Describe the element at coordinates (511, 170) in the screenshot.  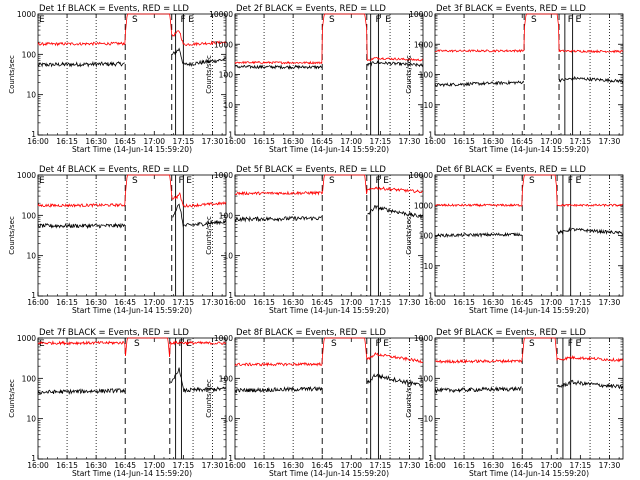
I see `chart-title: Det 6f BLACK = Events, RED = LLD` at that location.